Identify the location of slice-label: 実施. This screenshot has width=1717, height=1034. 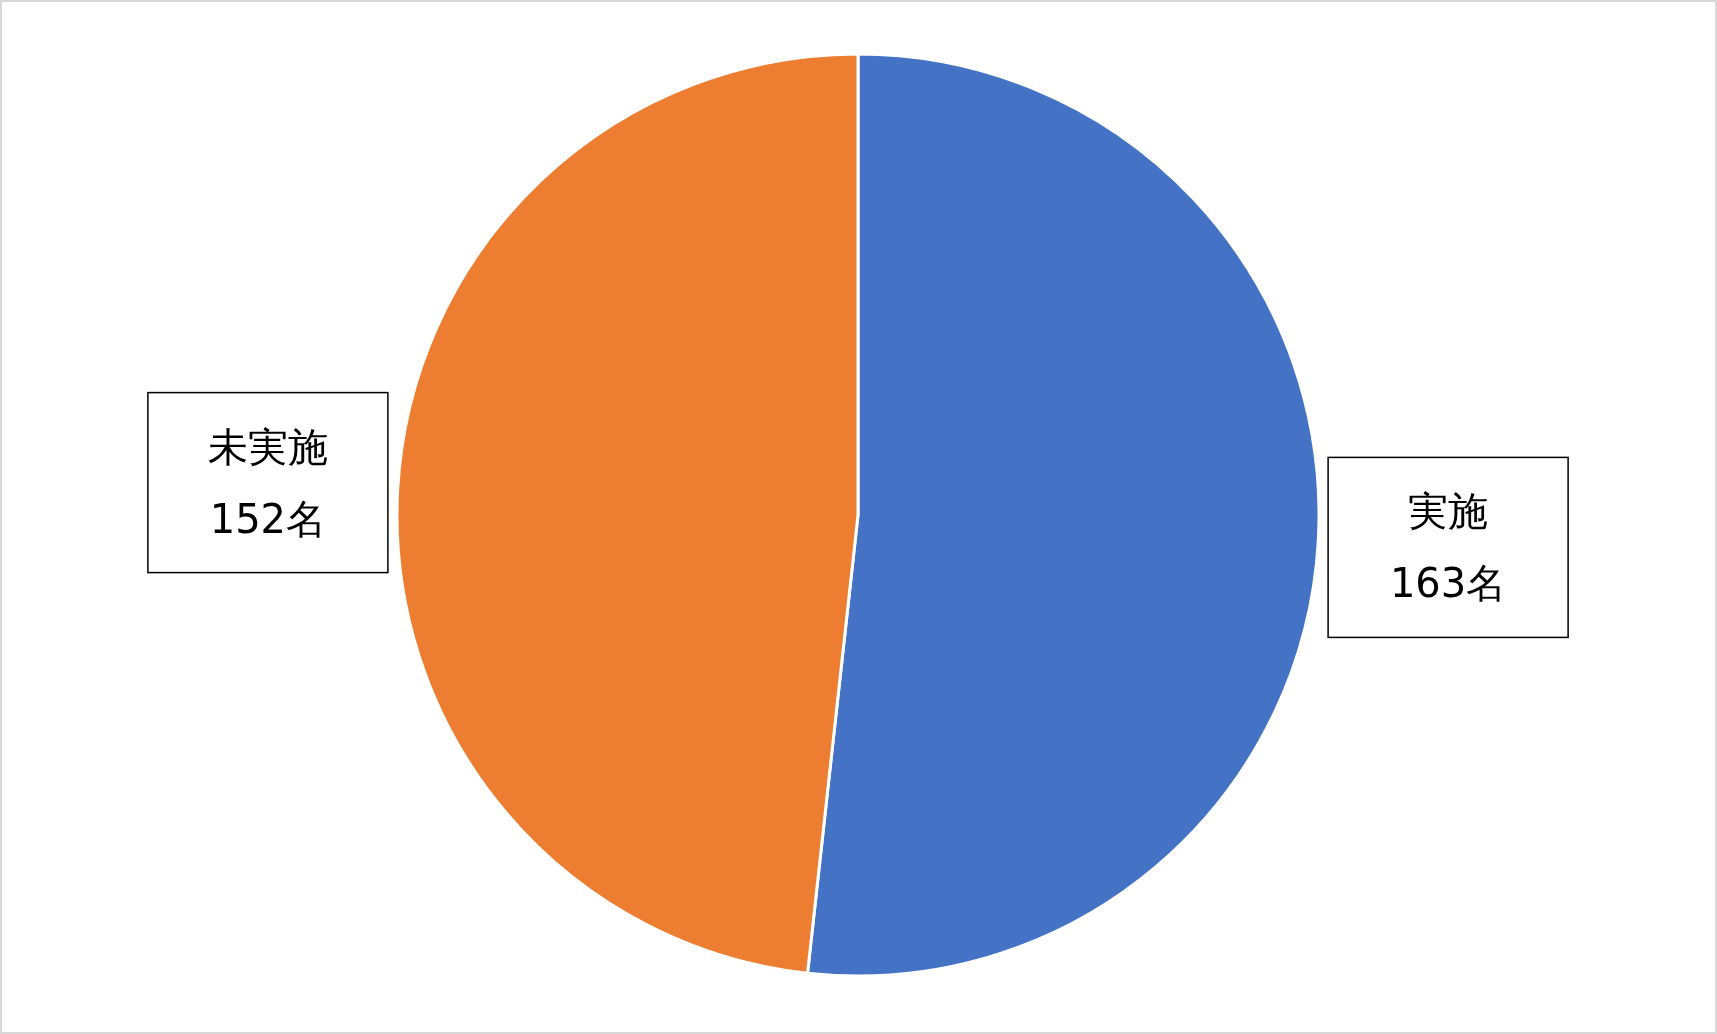
(1448, 511).